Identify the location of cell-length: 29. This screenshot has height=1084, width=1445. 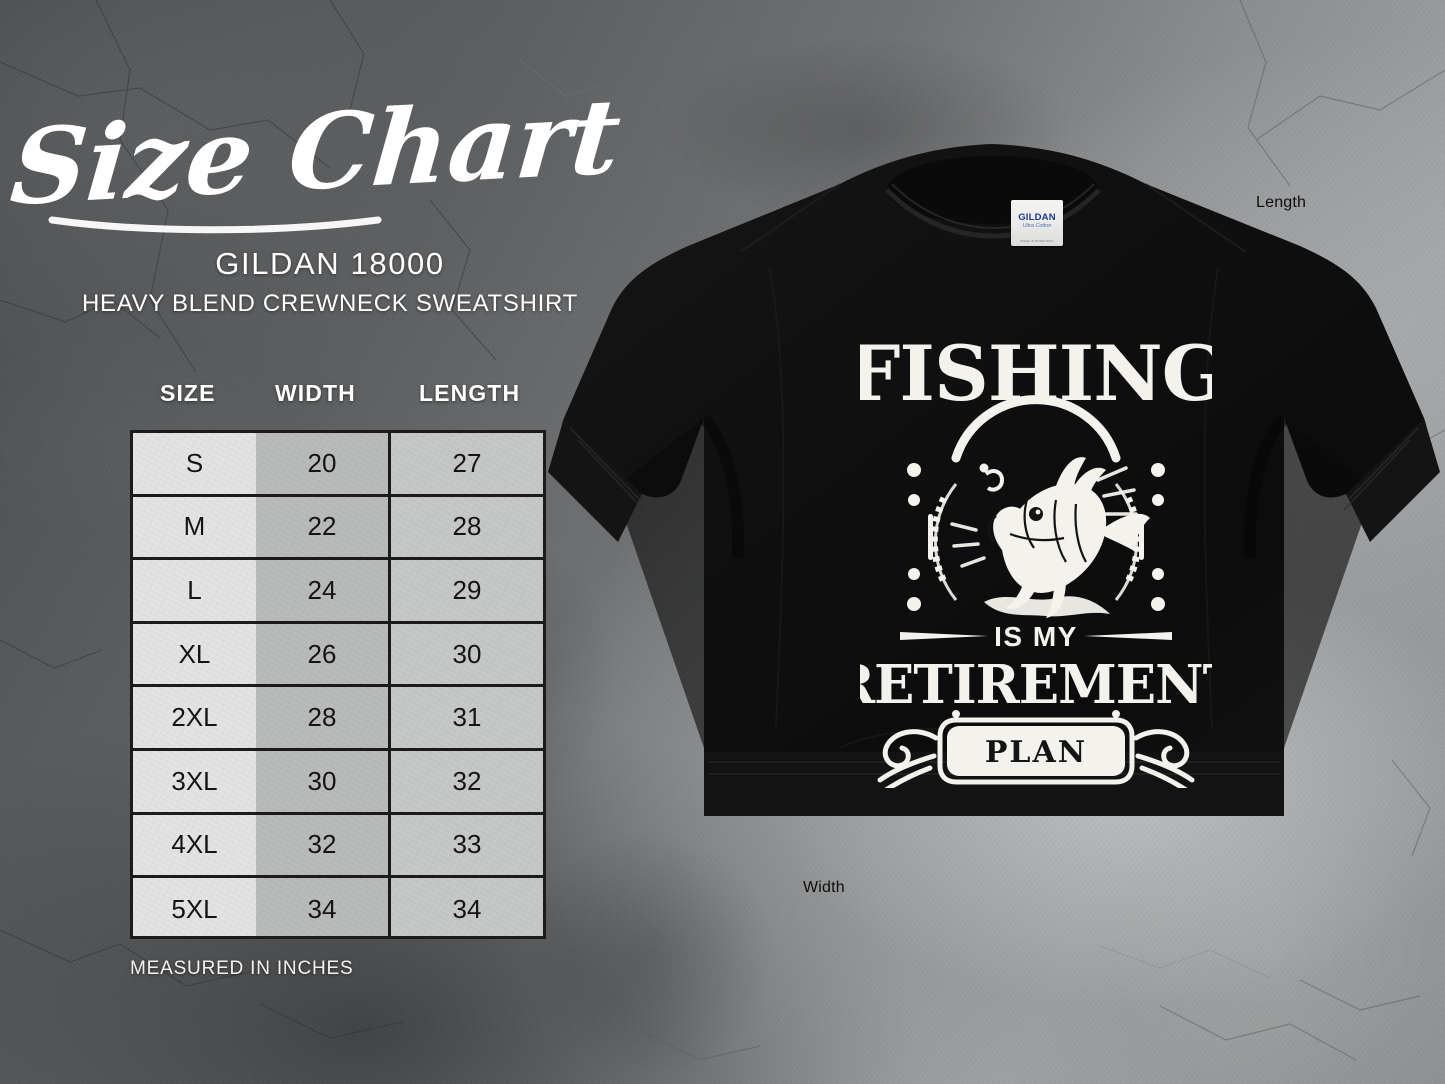
(467, 590).